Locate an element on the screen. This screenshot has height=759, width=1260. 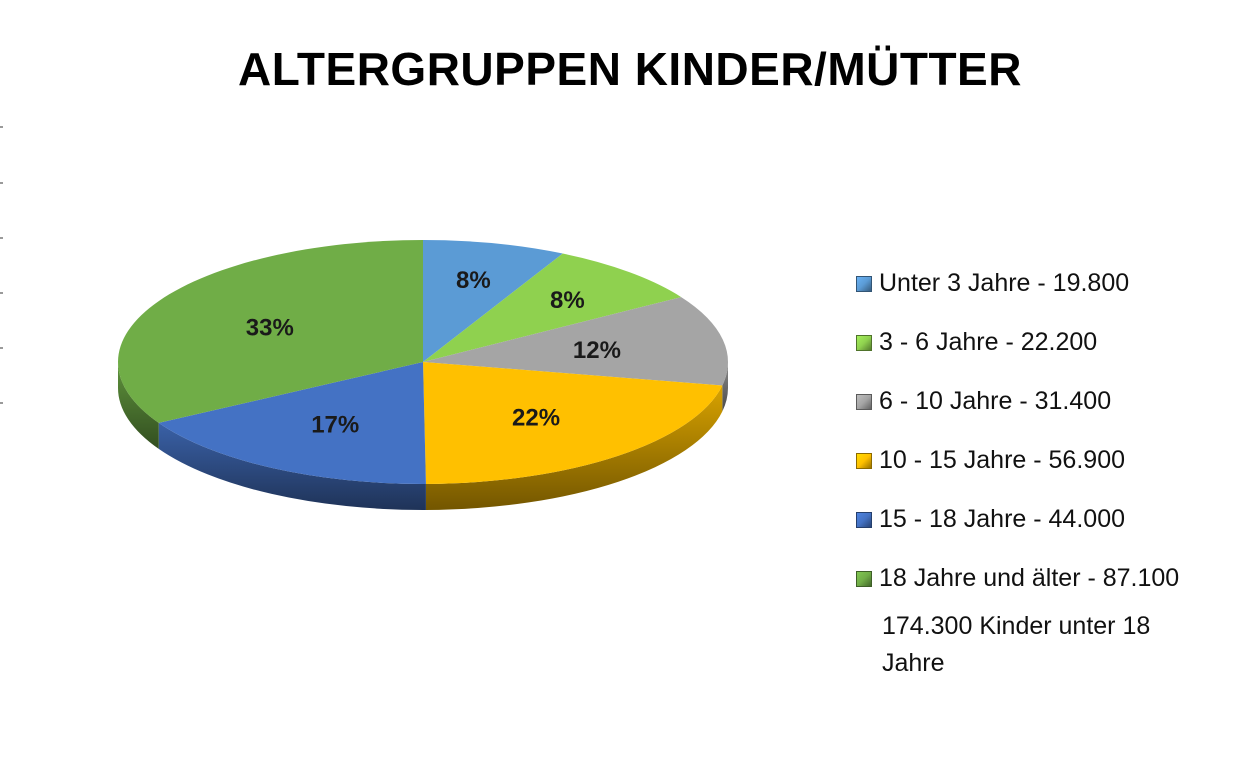
legend-item-1: 3 - 6 Jahre - 22.200 is located at coordinates (1056, 352).